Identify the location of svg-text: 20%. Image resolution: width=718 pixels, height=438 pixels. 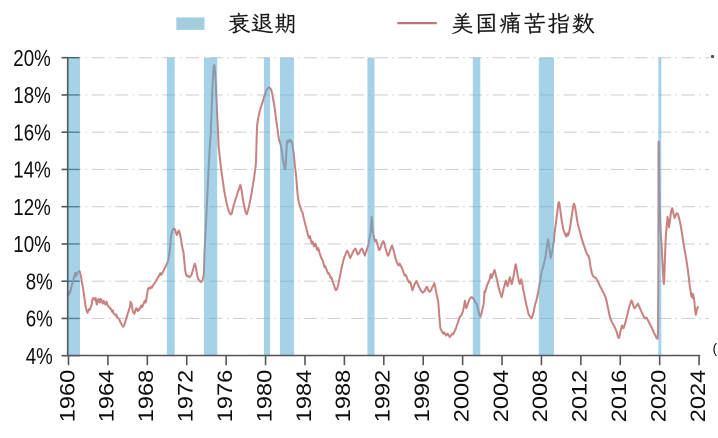
(32, 58).